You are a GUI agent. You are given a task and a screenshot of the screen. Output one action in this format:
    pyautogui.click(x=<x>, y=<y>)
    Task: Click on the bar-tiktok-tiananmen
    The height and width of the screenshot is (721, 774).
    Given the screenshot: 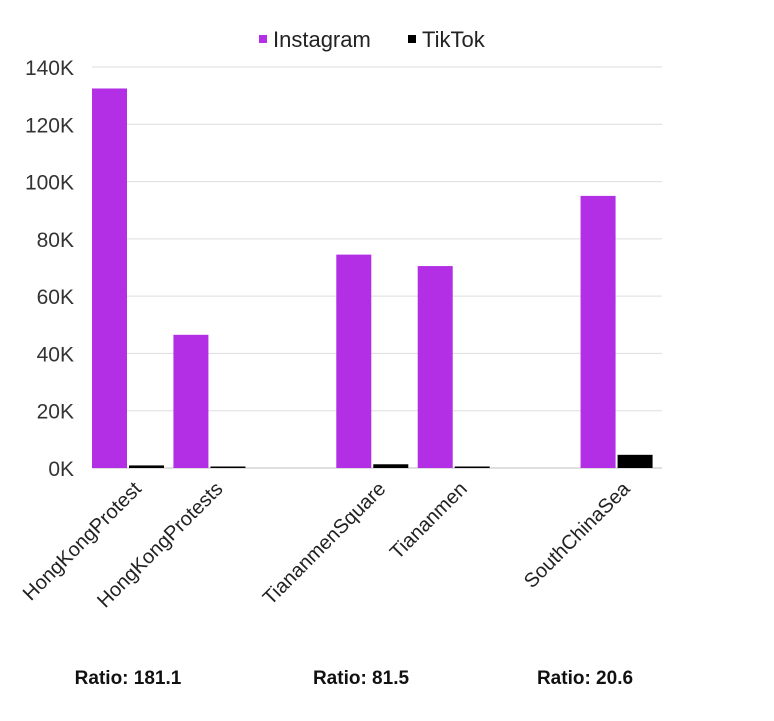 What is the action you would take?
    pyautogui.click(x=472, y=467)
    